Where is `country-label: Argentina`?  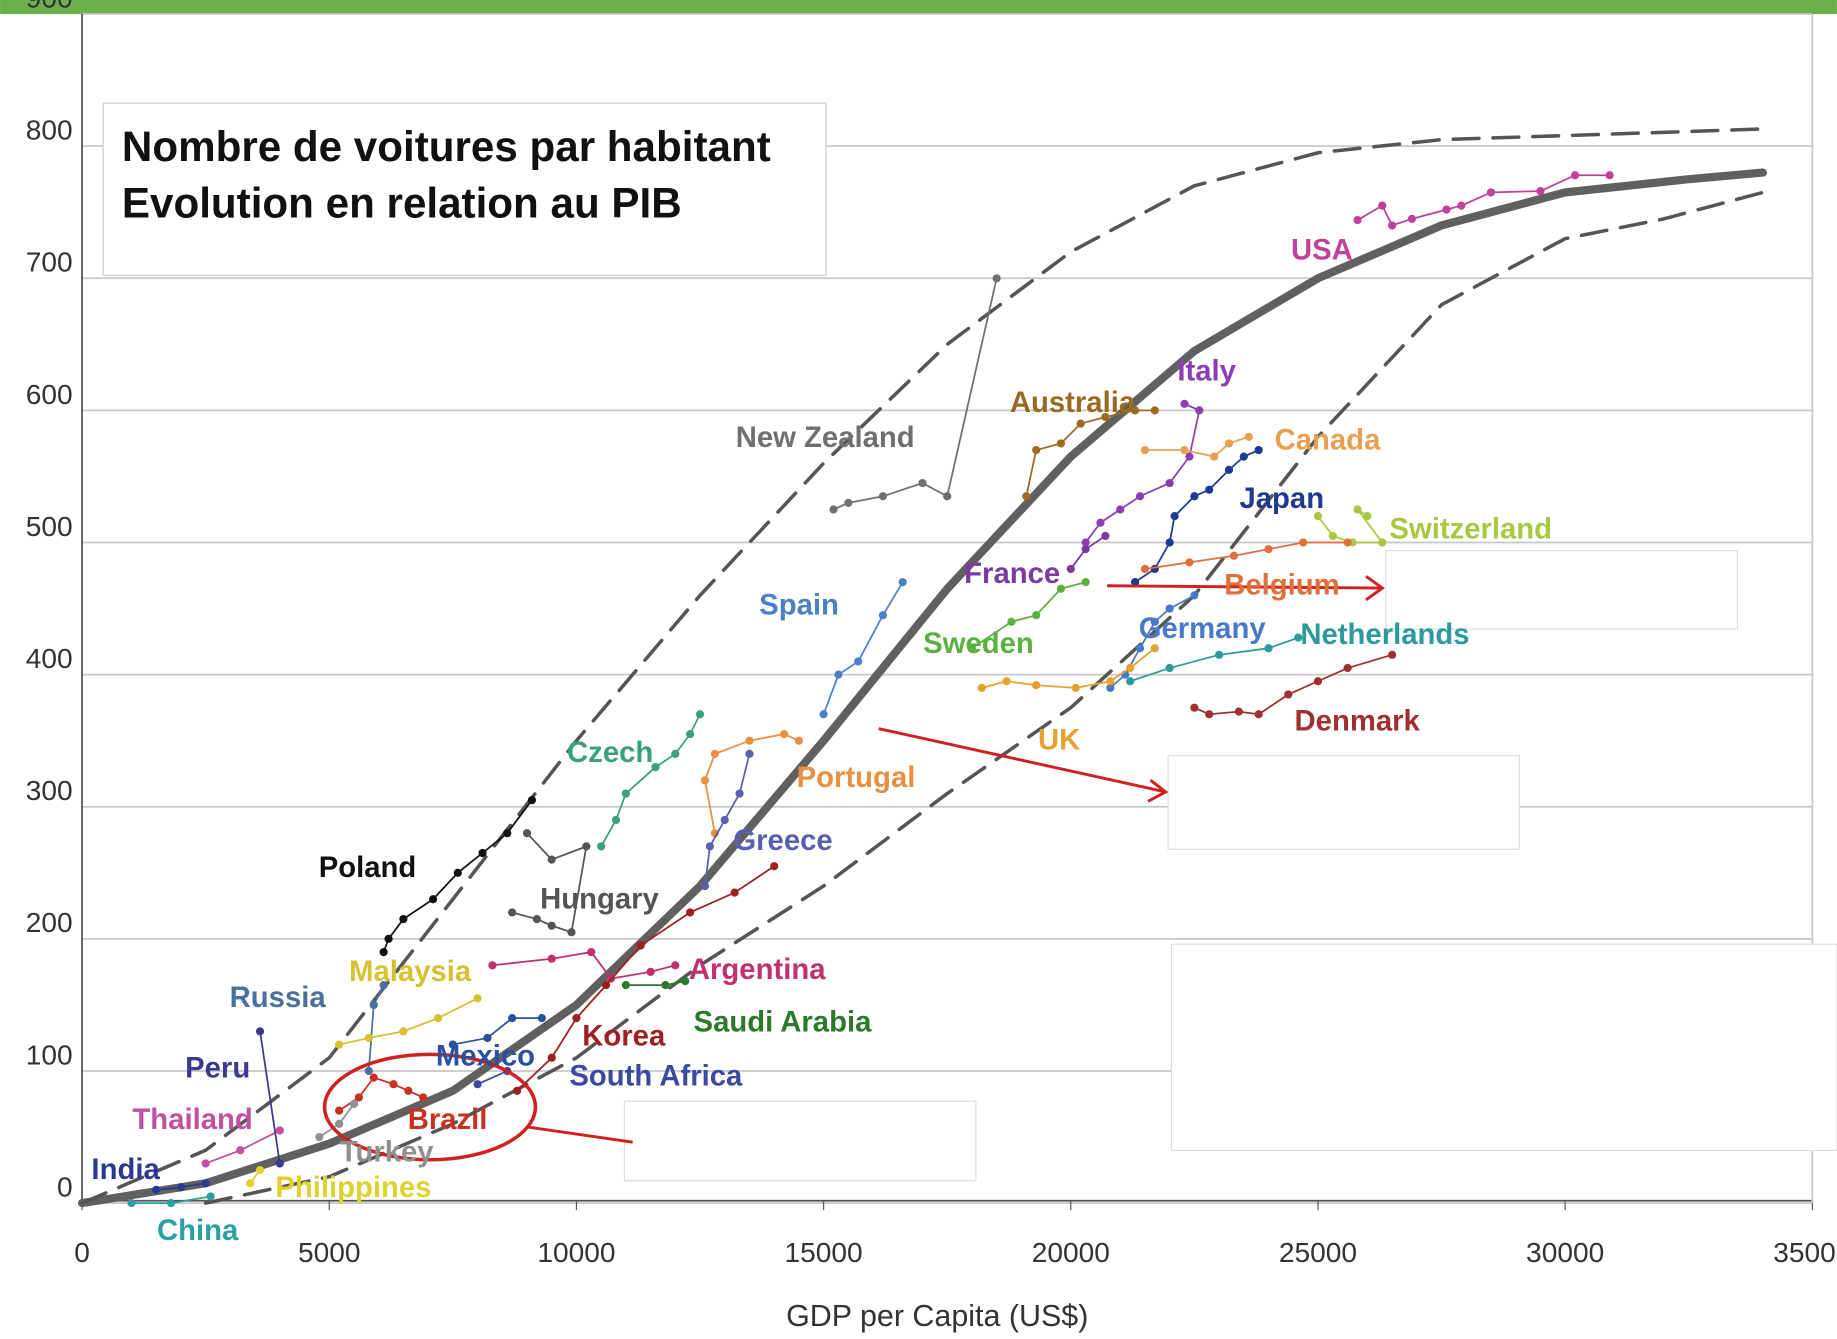
country-label: Argentina is located at coordinates (757, 969).